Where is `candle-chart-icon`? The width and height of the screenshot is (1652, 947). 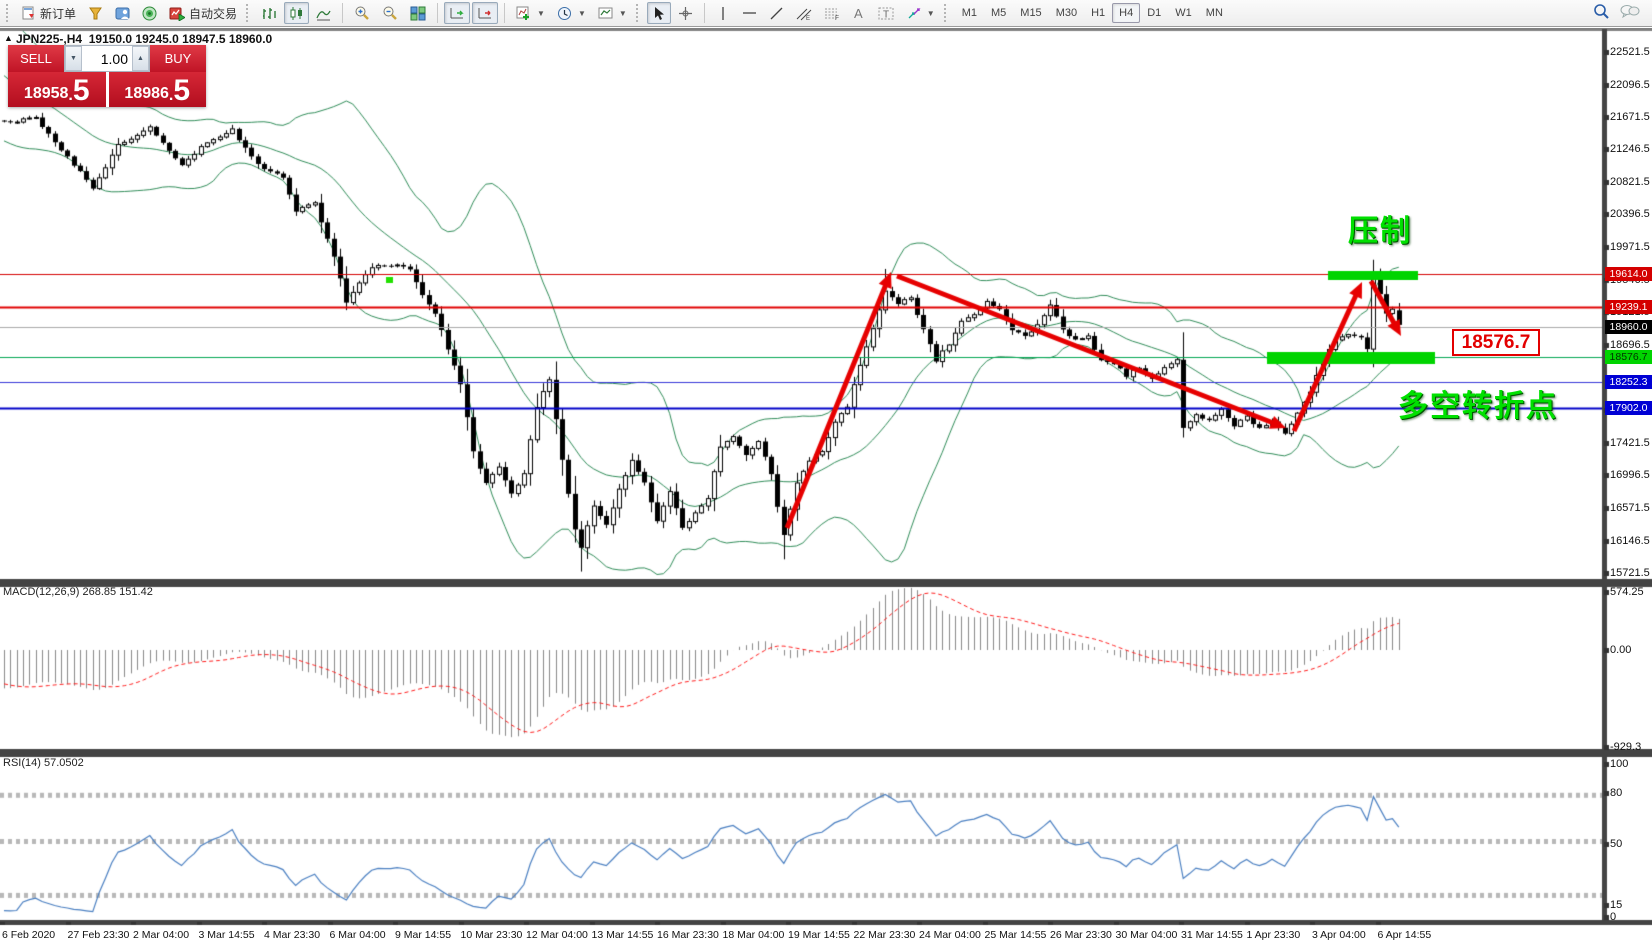 candle-chart-icon is located at coordinates (296, 13).